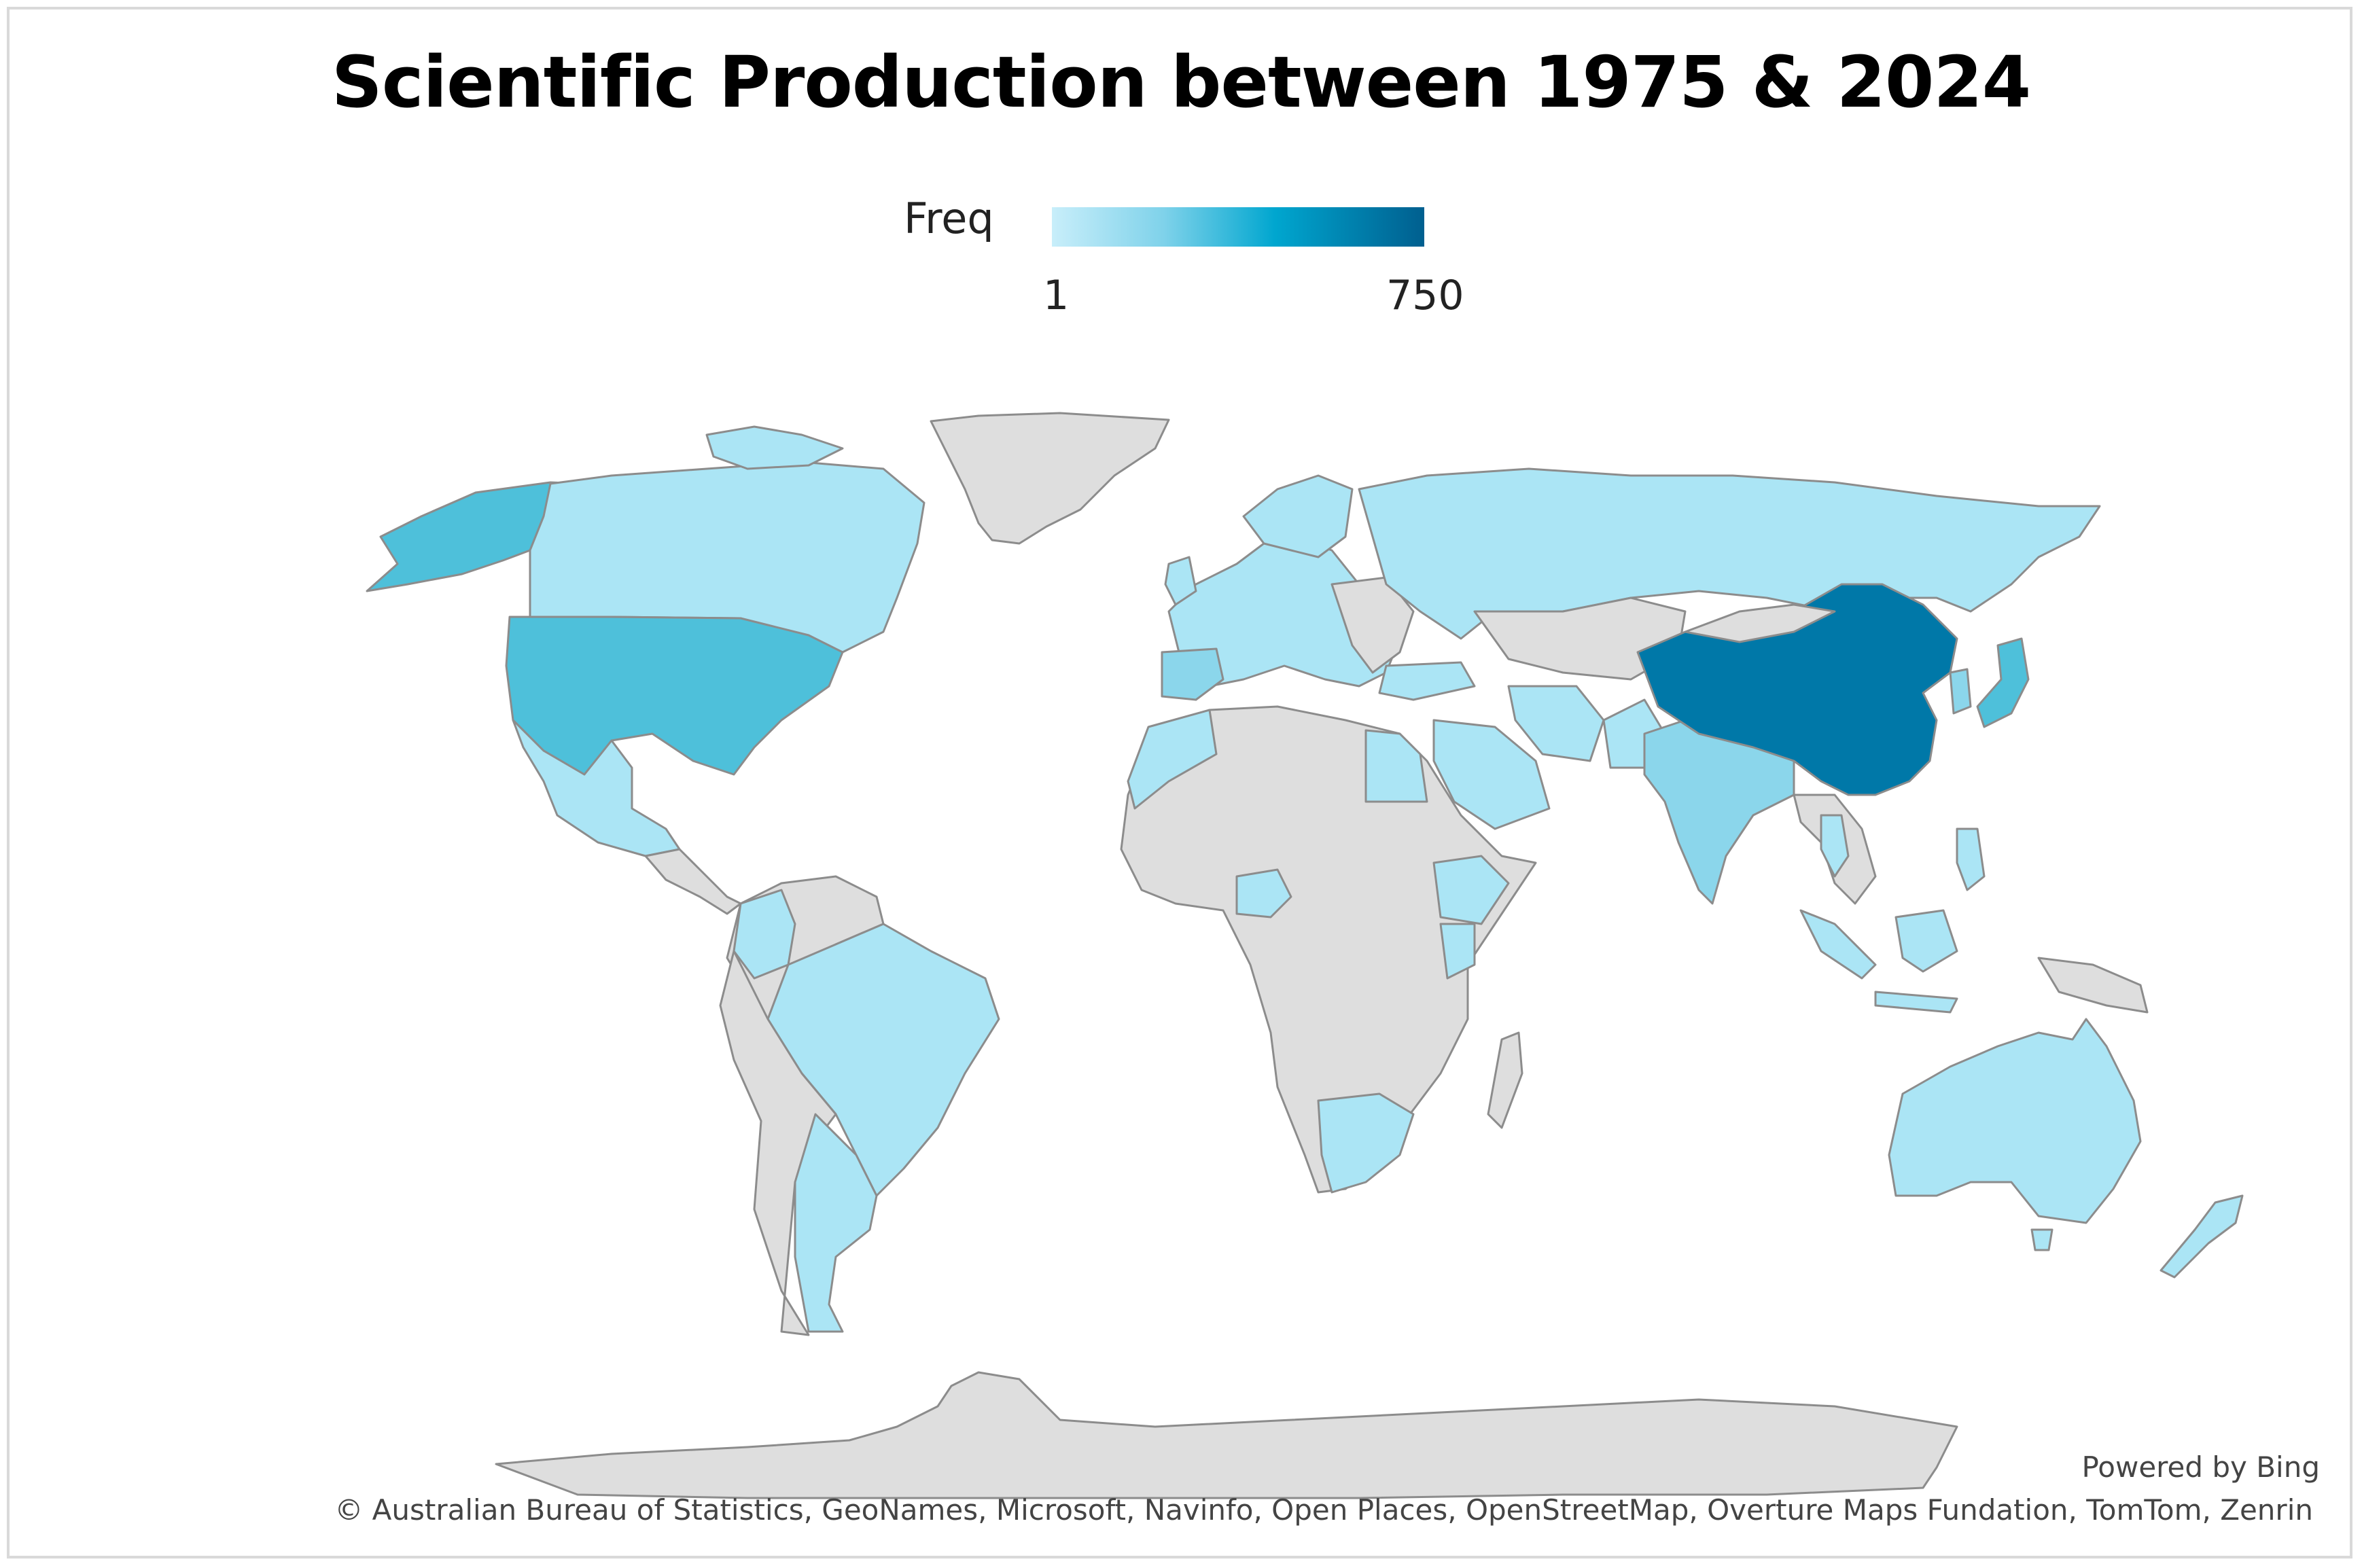 The image size is (2362, 1568). I want to click on region-mongolia, so click(1760, 623).